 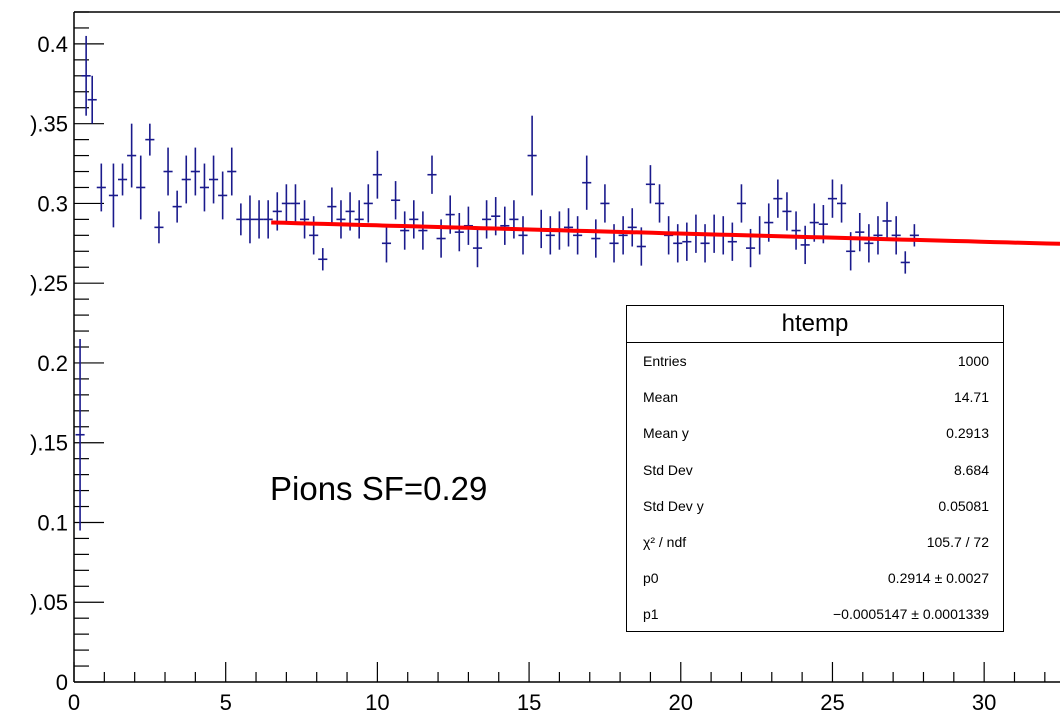 What do you see at coordinates (815, 506) in the screenshot?
I see `stats-row-std-dev-y: Std Dev y 0.05081` at bounding box center [815, 506].